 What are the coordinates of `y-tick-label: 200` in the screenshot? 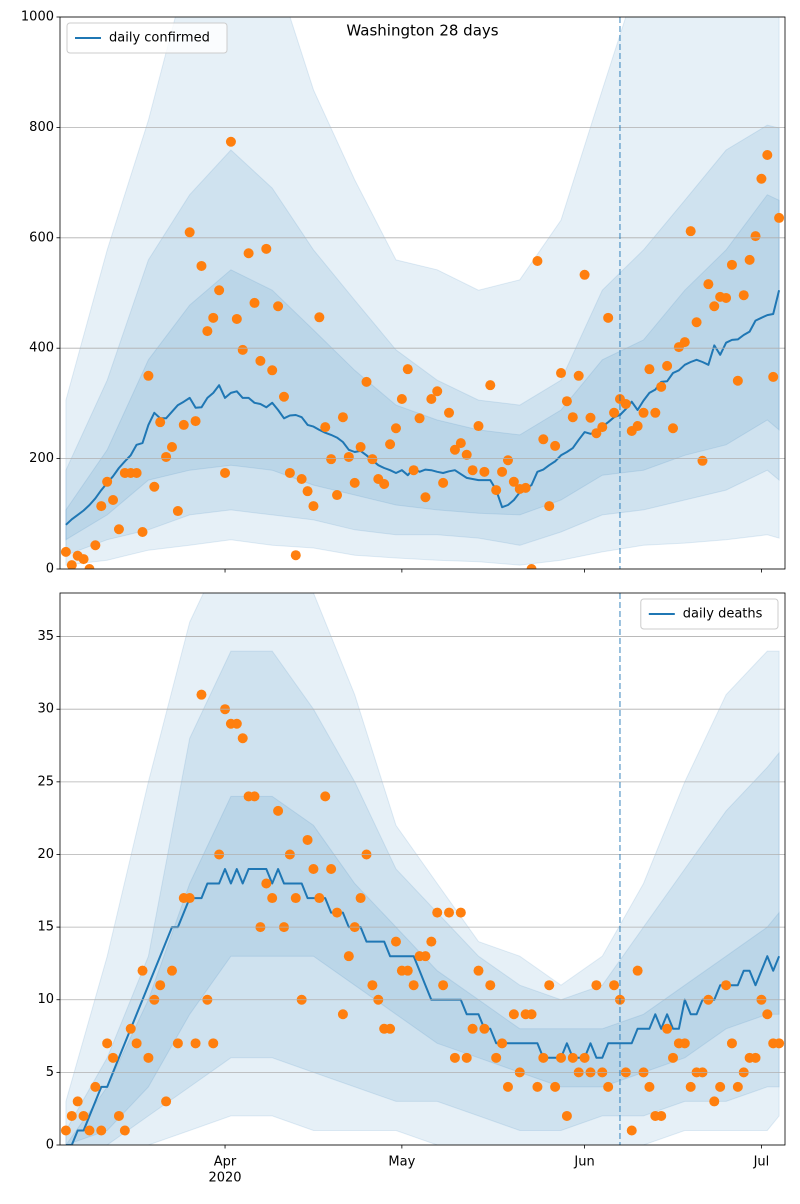 It's located at (41, 458).